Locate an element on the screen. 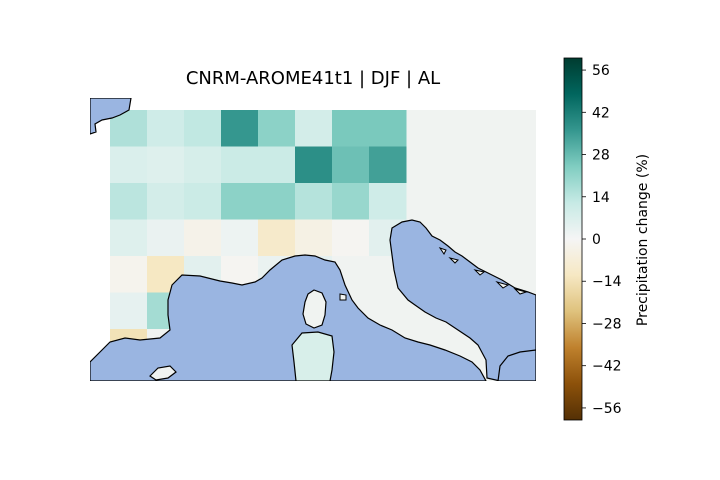 Image resolution: width=720 pixels, height=480 pixels. tyrrhenian-ligurian-sea is located at coordinates (288, 317).